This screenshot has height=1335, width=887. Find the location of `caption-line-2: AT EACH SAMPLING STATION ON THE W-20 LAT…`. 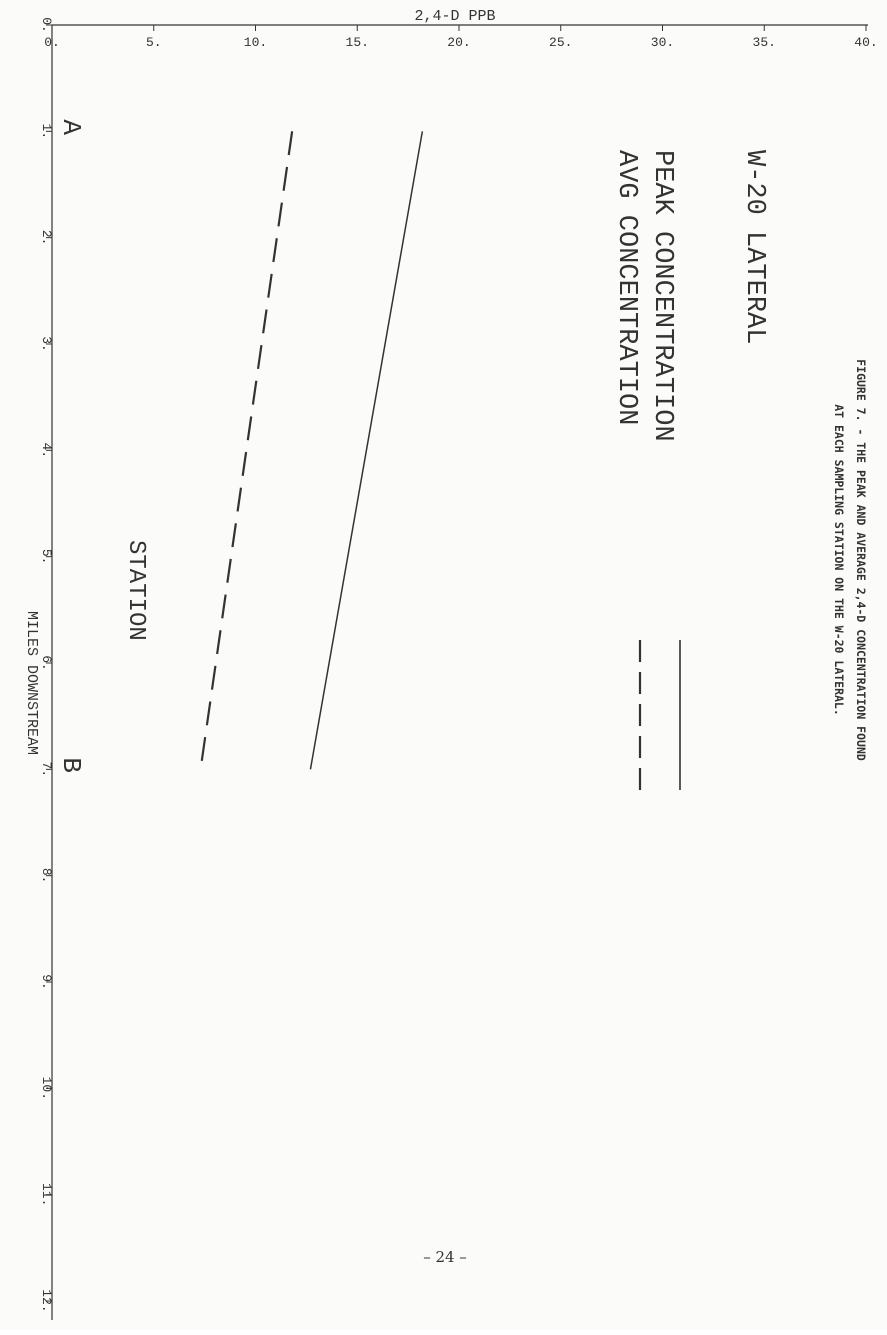

caption-line-2: AT EACH SAMPLING STATION ON THE W-20 LAT… is located at coordinates (839, 560).